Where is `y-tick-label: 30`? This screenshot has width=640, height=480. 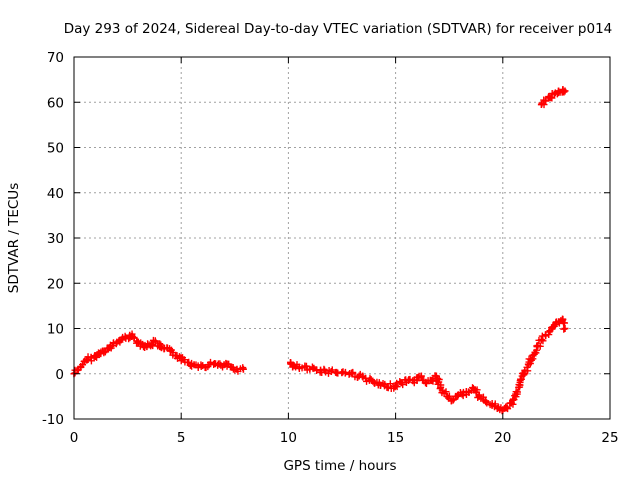 y-tick-label: 30 is located at coordinates (55, 239).